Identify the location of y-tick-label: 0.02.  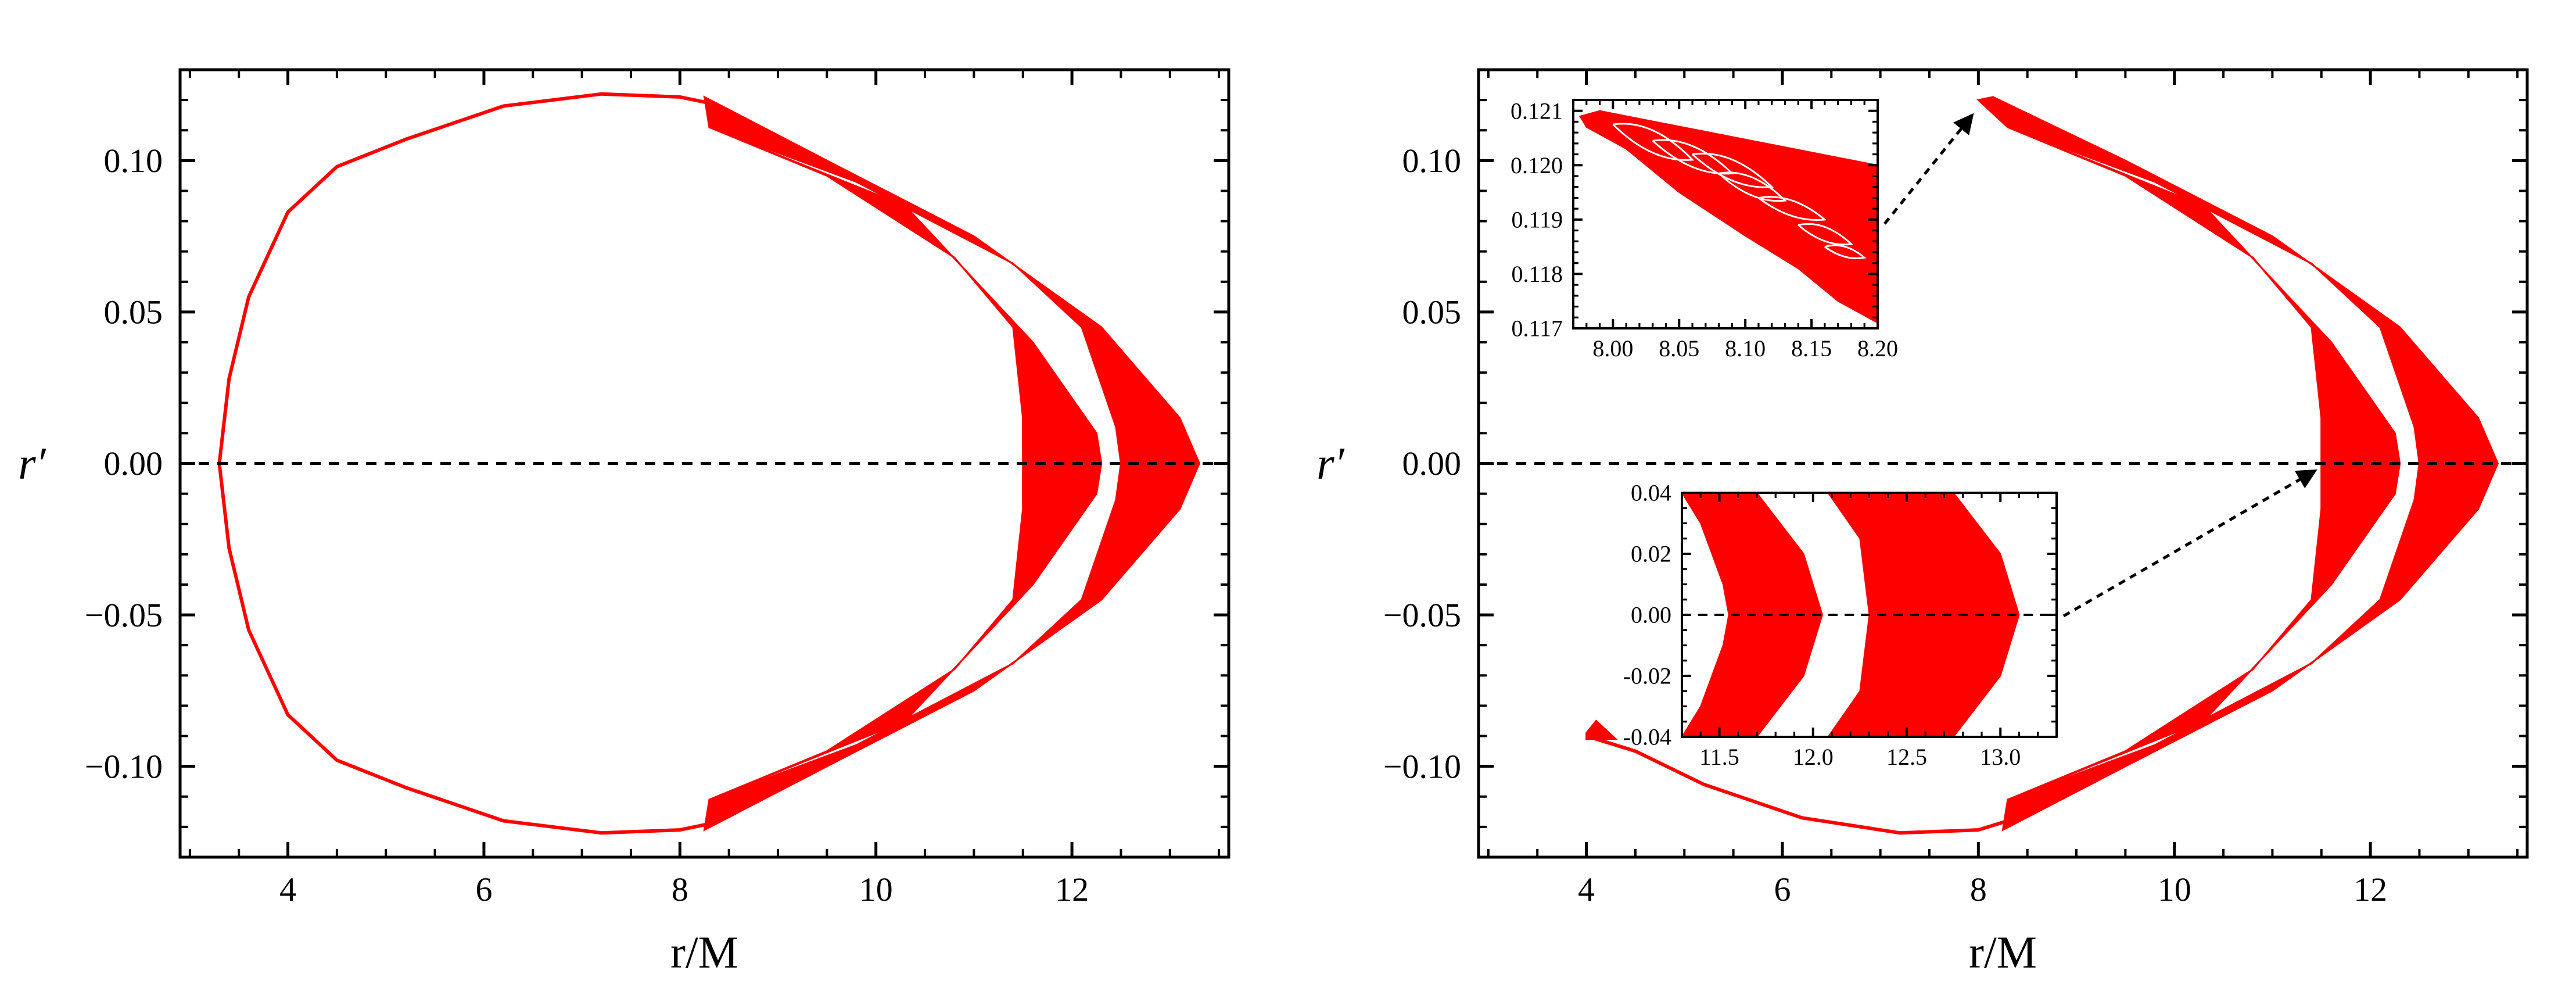
(1651, 554).